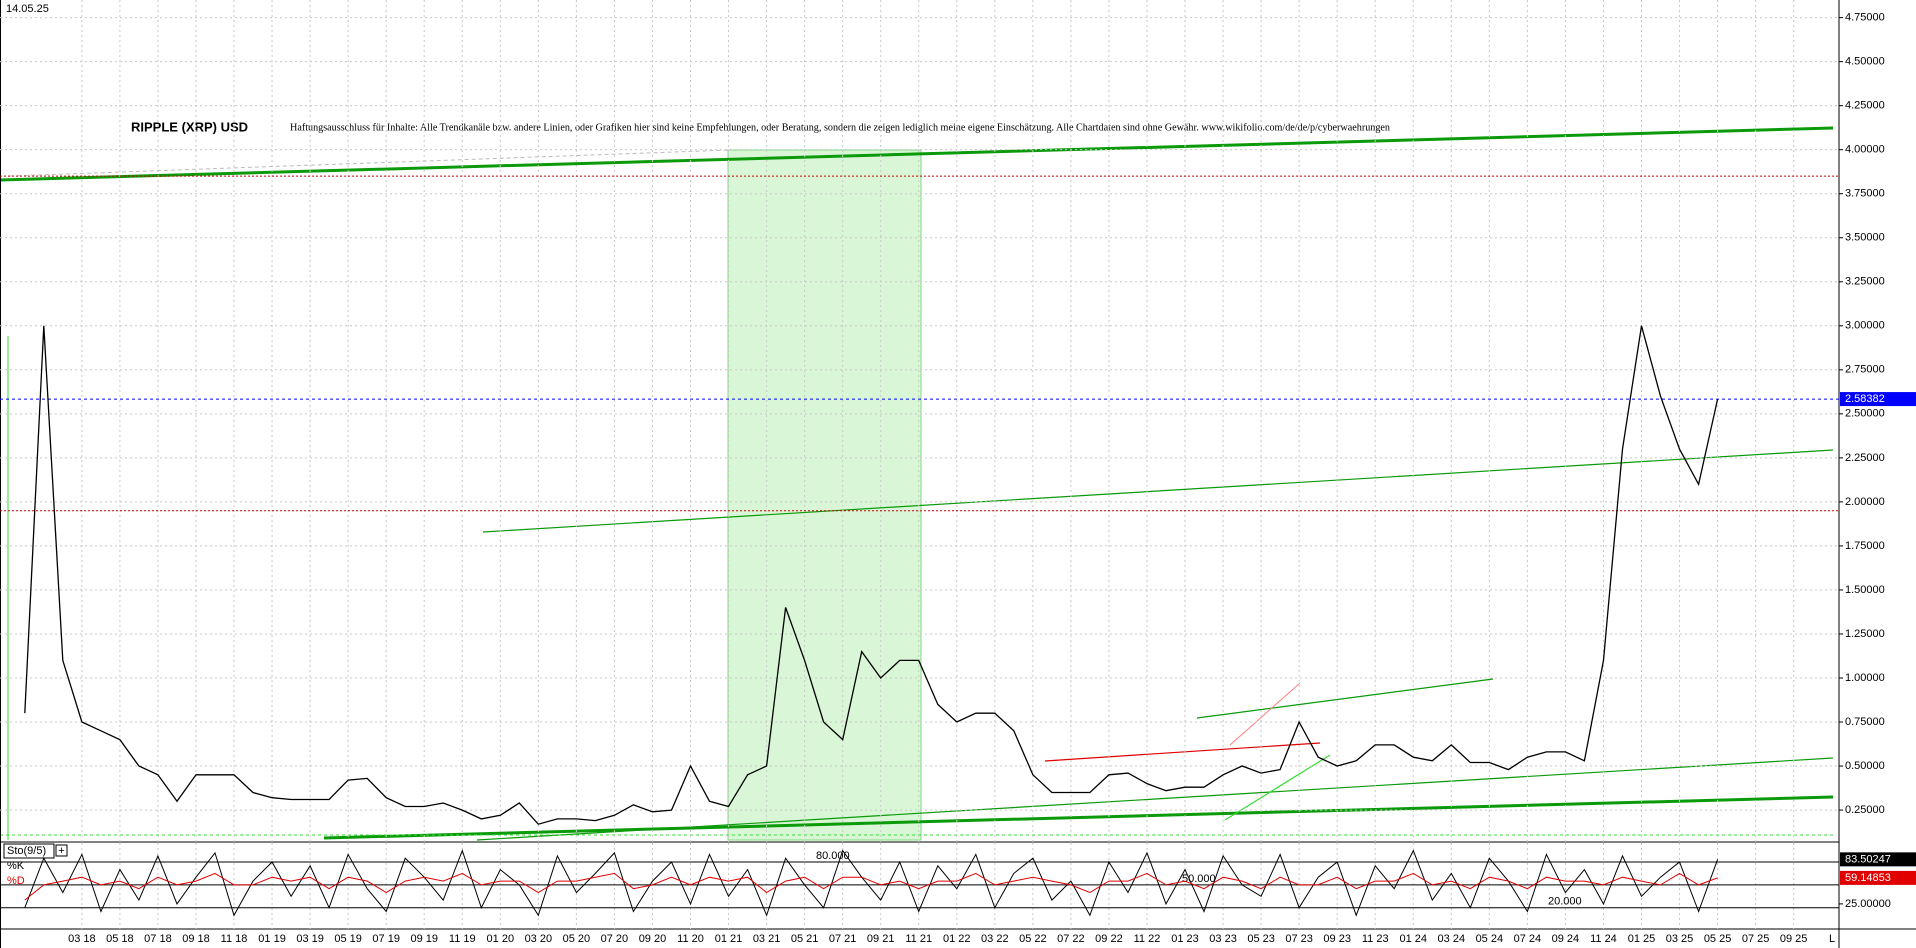  Describe the element at coordinates (1718, 939) in the screenshot. I see `x-tick-label: 05 25` at that location.